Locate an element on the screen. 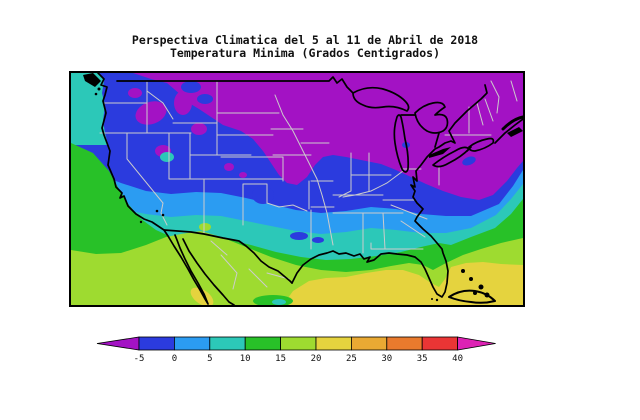 The width and height of the screenshot is (640, 420). colorbar-tick-label: 0 is located at coordinates (174, 359).